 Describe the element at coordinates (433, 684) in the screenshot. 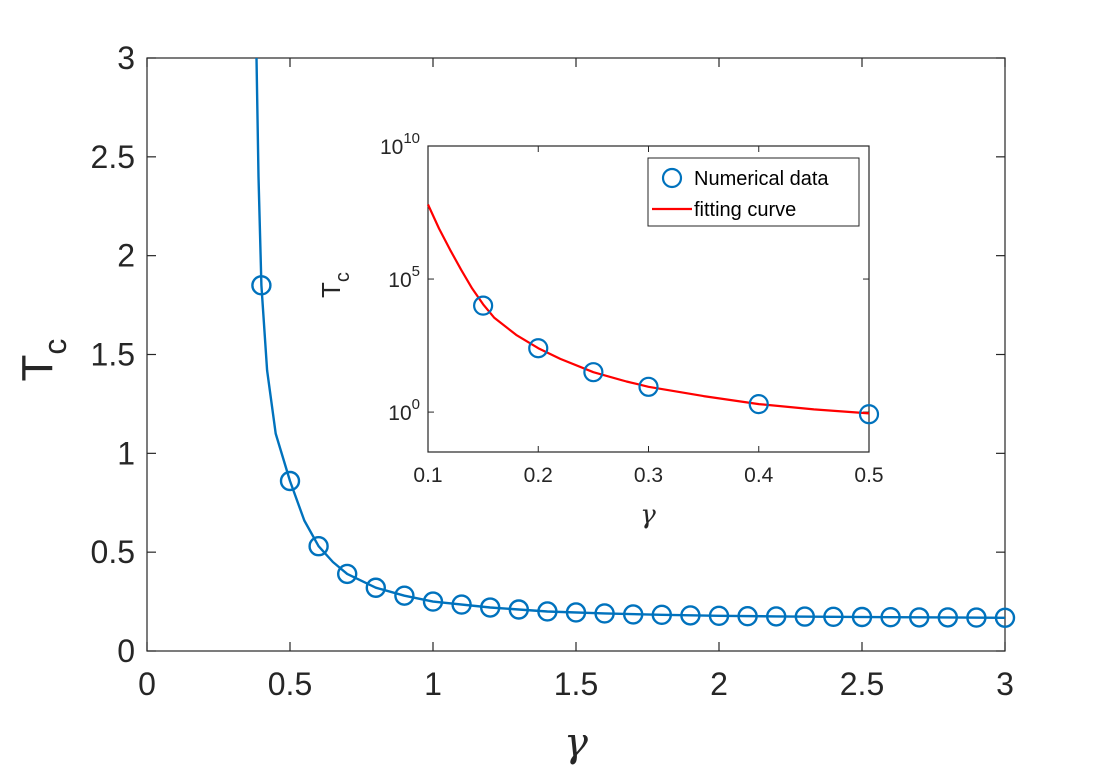

I see `main-x-tick-label: 1` at that location.